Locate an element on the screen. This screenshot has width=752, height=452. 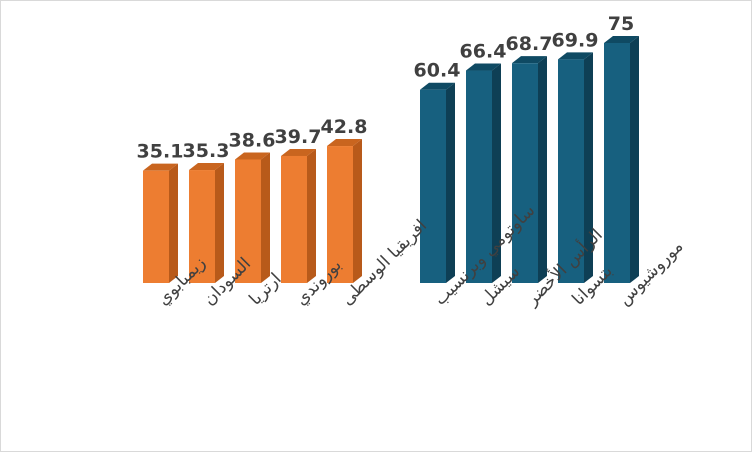
data-label: 60.4 is located at coordinates (437, 71).